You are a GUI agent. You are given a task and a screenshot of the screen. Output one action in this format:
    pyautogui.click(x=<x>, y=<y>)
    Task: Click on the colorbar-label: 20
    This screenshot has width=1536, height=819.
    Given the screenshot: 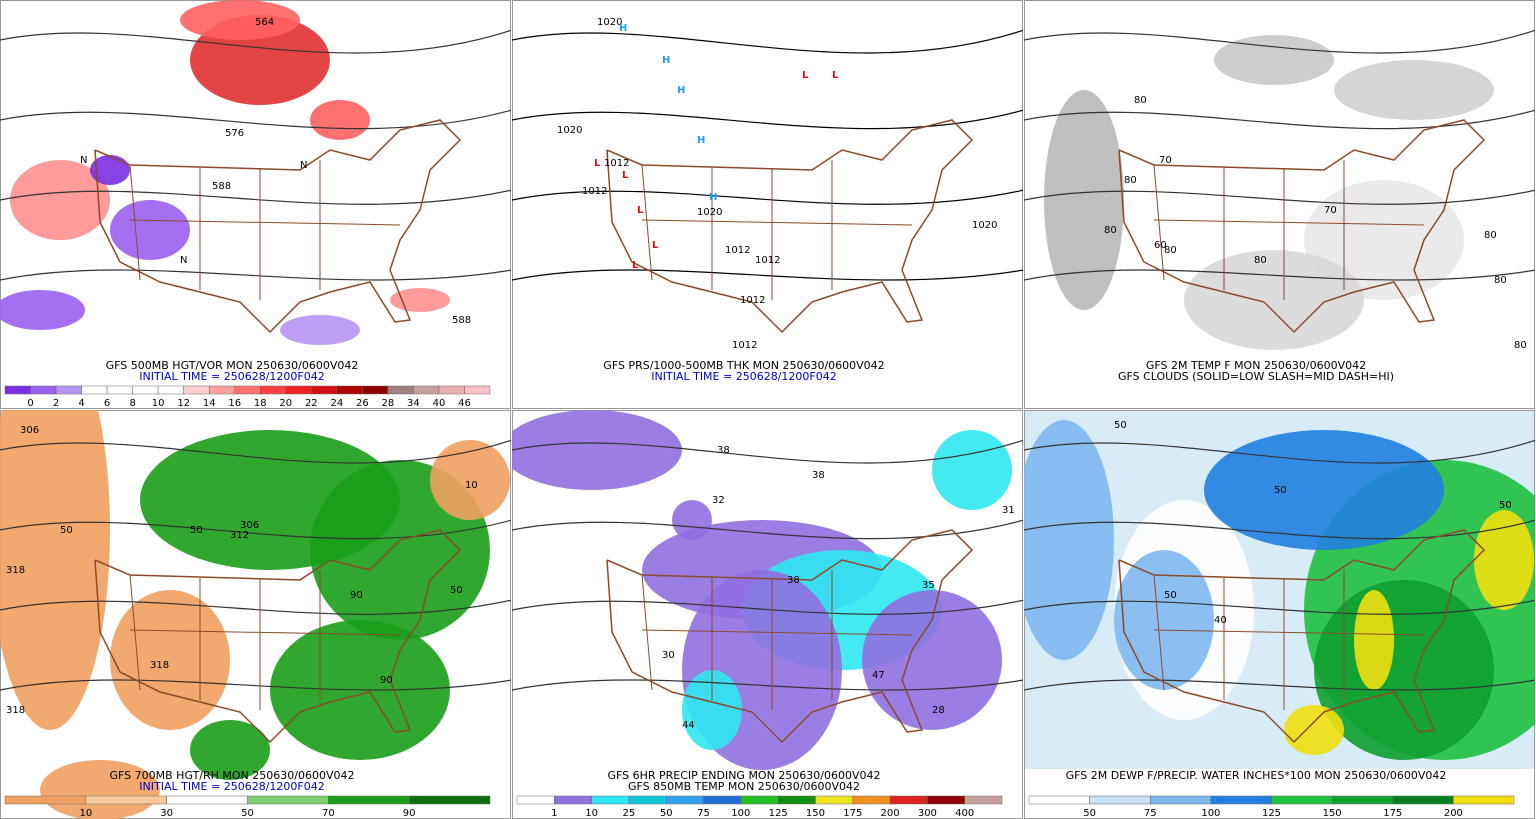 What is the action you would take?
    pyautogui.click(x=285, y=403)
    